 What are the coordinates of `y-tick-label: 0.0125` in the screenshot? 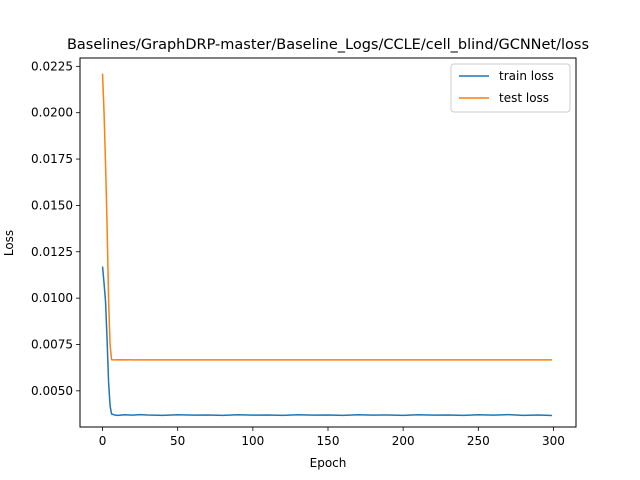 It's located at (52, 252).